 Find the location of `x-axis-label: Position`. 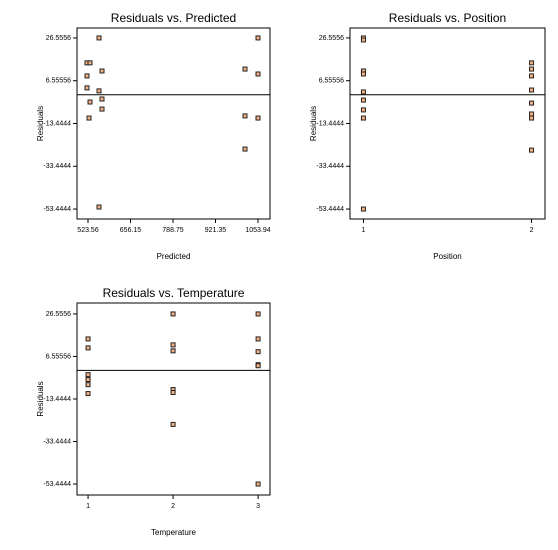

x-axis-label: Position is located at coordinates (447, 256).